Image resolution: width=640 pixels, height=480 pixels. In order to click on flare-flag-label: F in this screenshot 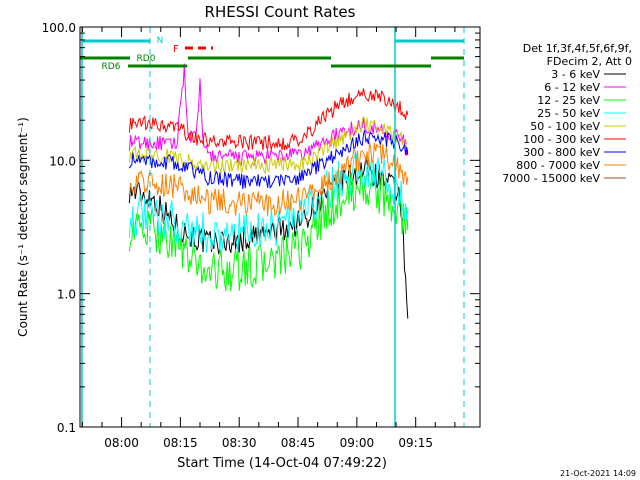, I will do `click(176, 49)`.